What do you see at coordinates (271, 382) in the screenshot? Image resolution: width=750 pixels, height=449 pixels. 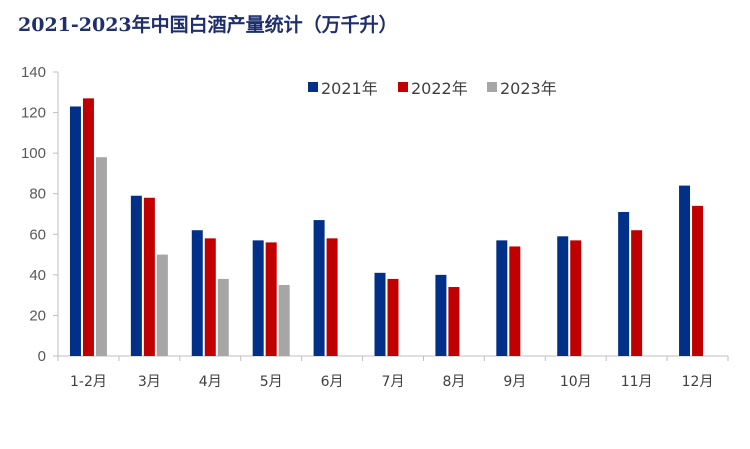 I see `x-tick-label: 5月` at bounding box center [271, 382].